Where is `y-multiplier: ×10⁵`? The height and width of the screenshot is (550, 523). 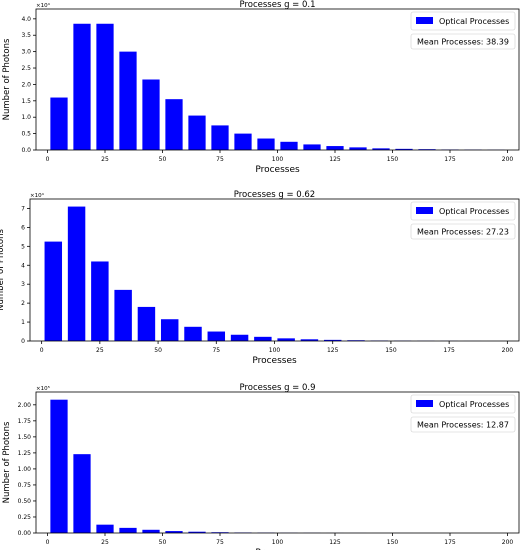
y-multiplier: ×10⁵ is located at coordinates (43, 388).